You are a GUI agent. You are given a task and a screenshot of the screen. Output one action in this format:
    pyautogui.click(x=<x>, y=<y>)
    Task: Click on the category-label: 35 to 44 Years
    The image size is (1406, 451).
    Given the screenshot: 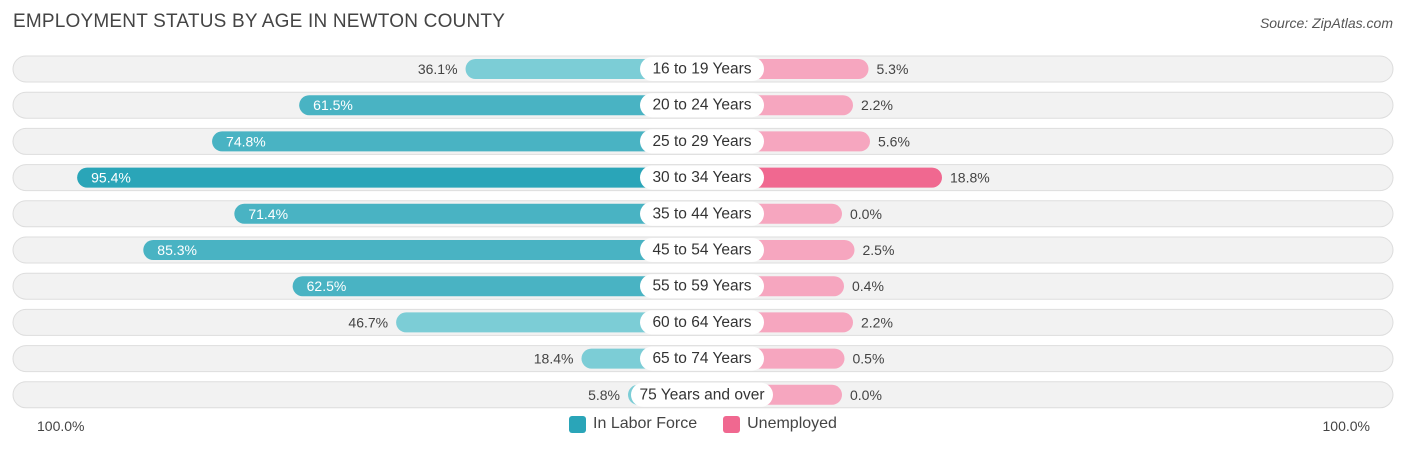 What is the action you would take?
    pyautogui.click(x=701, y=213)
    